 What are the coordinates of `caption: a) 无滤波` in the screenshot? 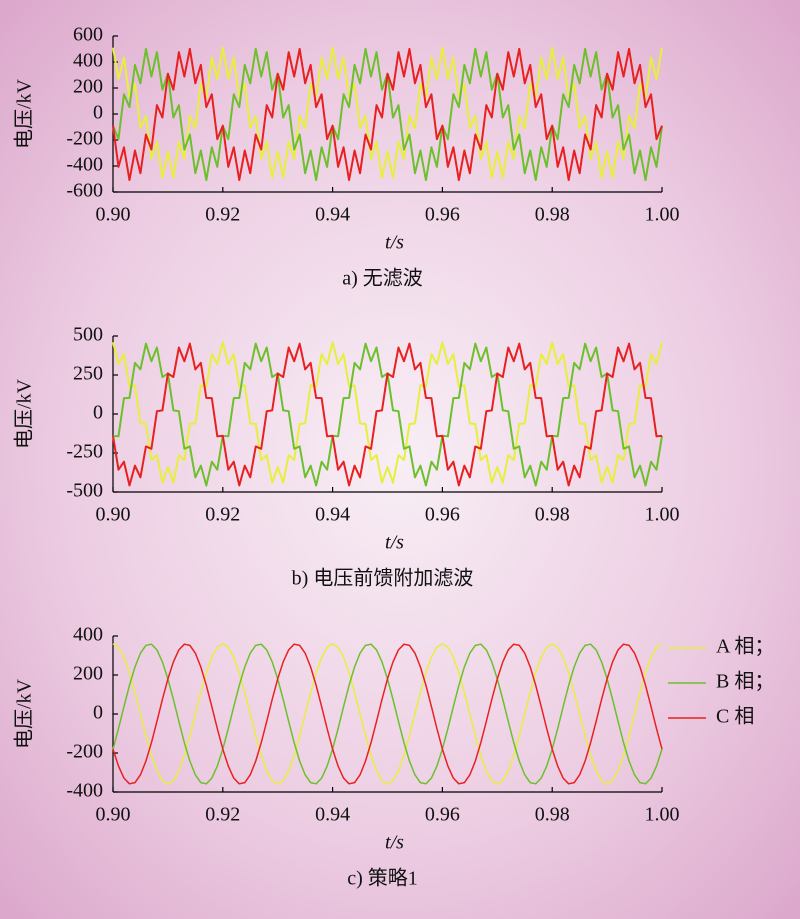 It's located at (382, 278).